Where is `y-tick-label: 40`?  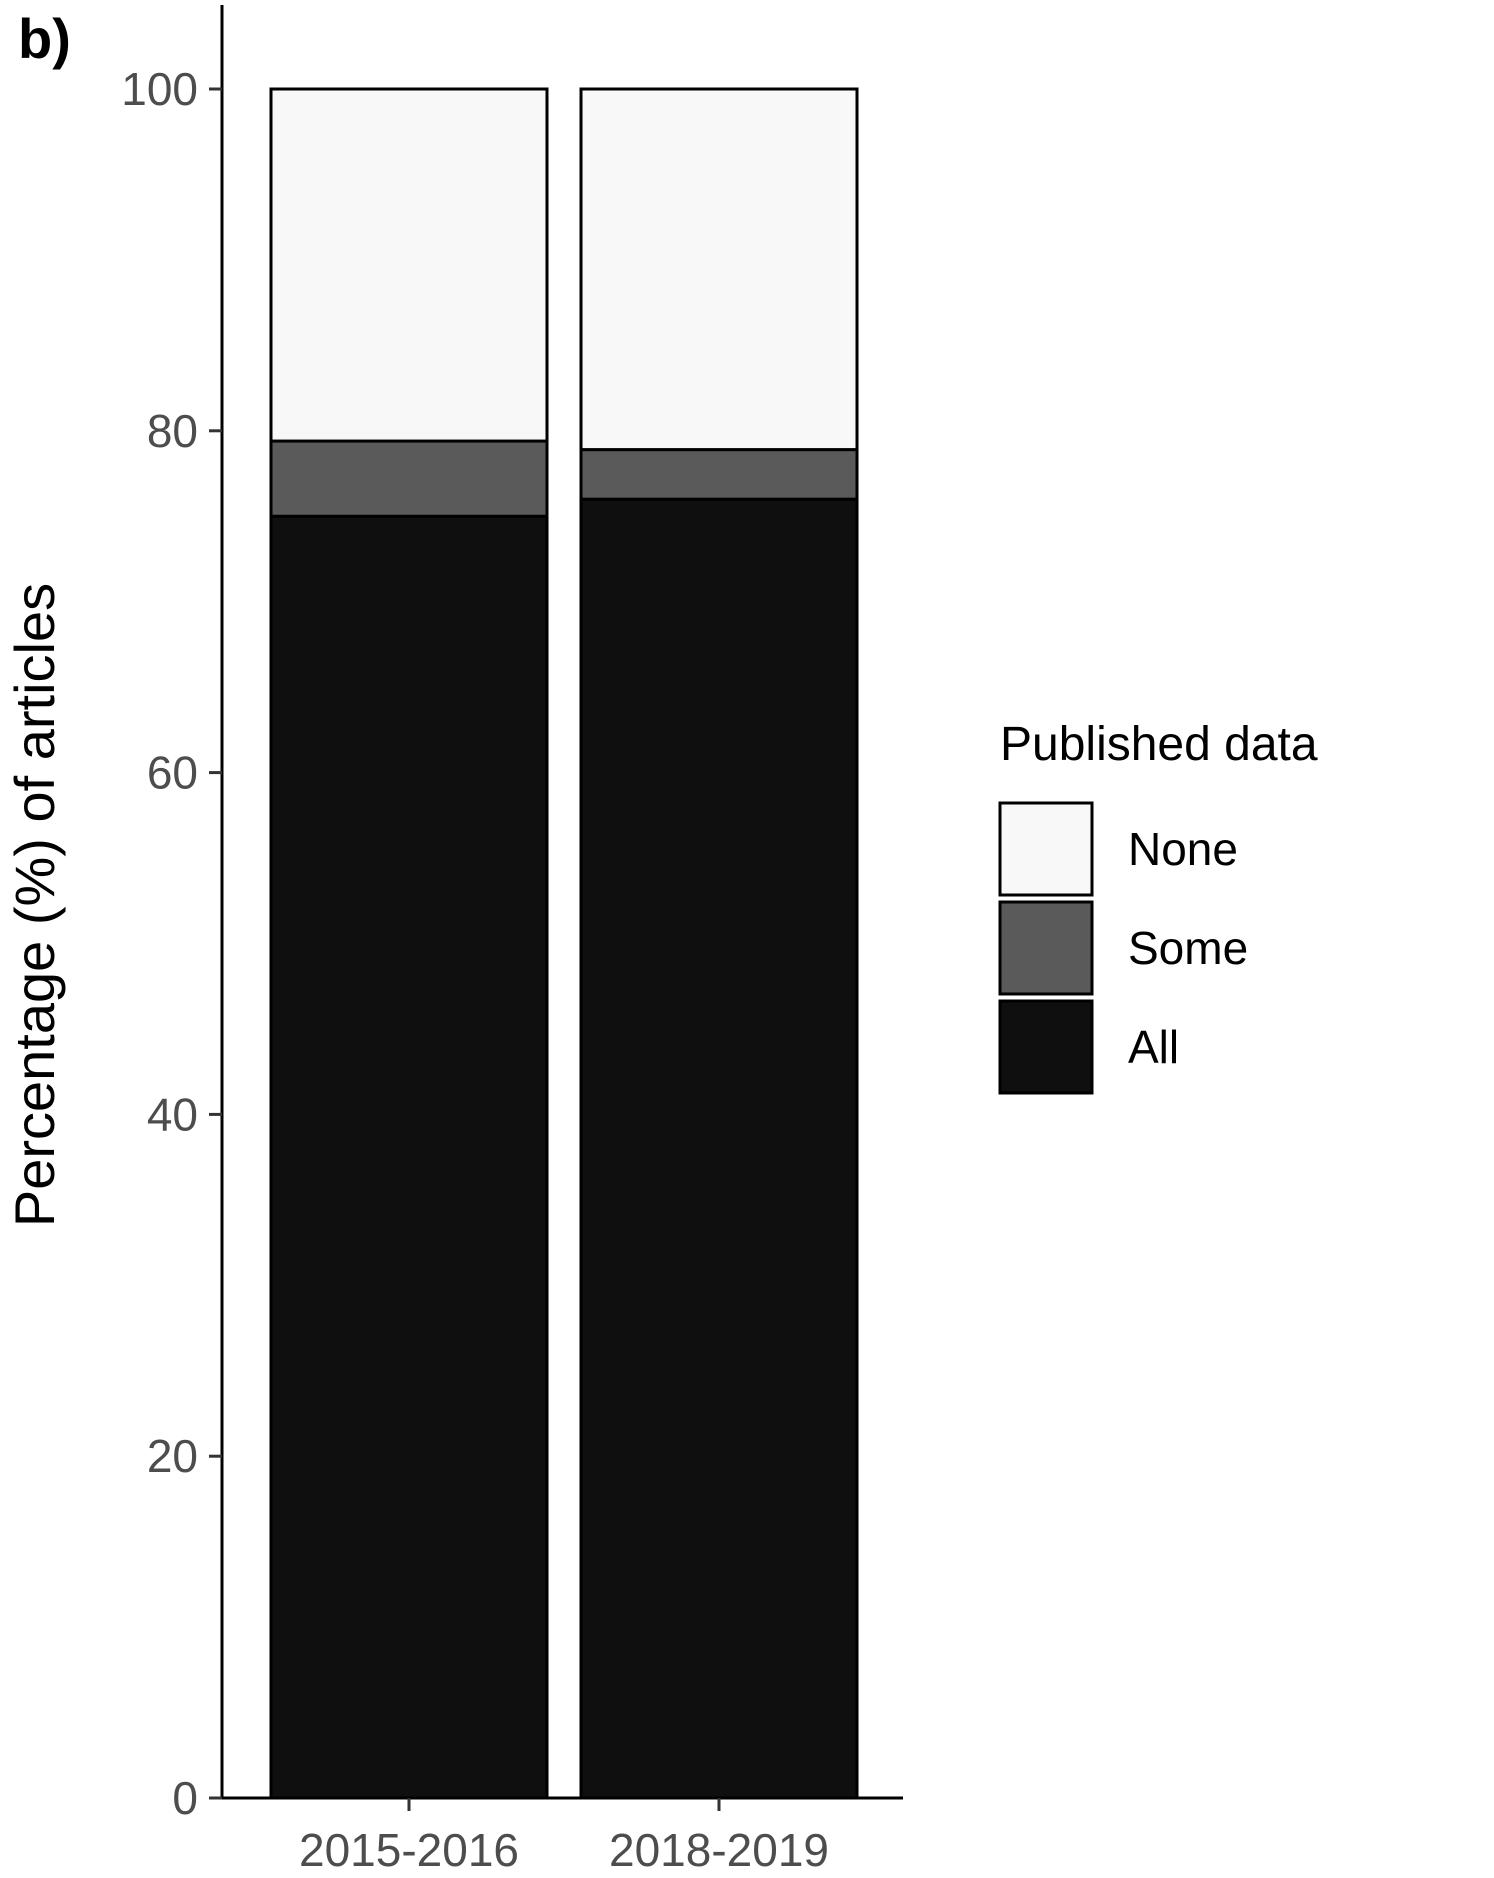 y-tick-label: 40 is located at coordinates (172, 1114).